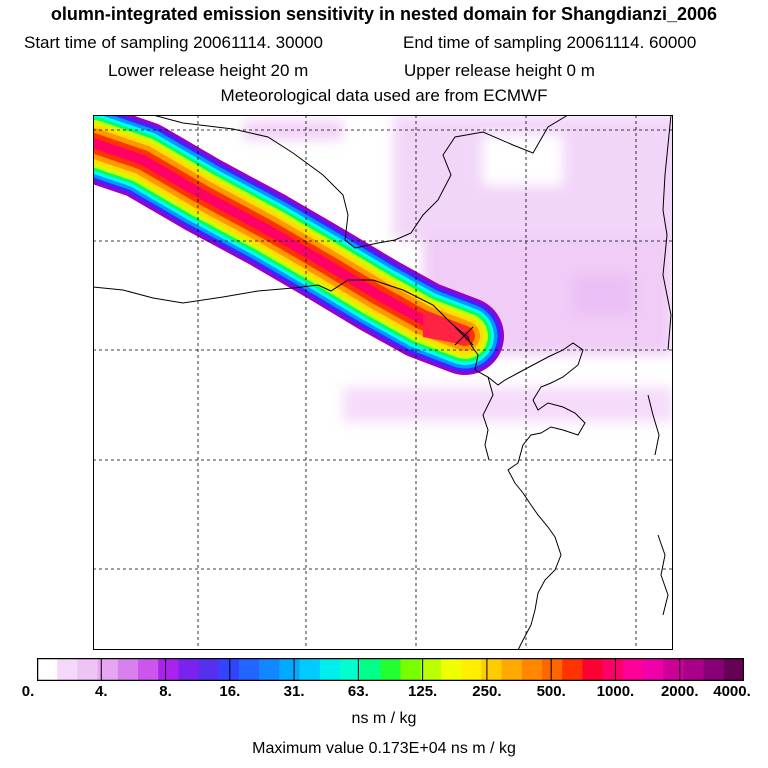 The height and width of the screenshot is (768, 768). I want to click on maximum-value-label: Maximum value 0.173E+04 ns m / kg, so click(384, 748).